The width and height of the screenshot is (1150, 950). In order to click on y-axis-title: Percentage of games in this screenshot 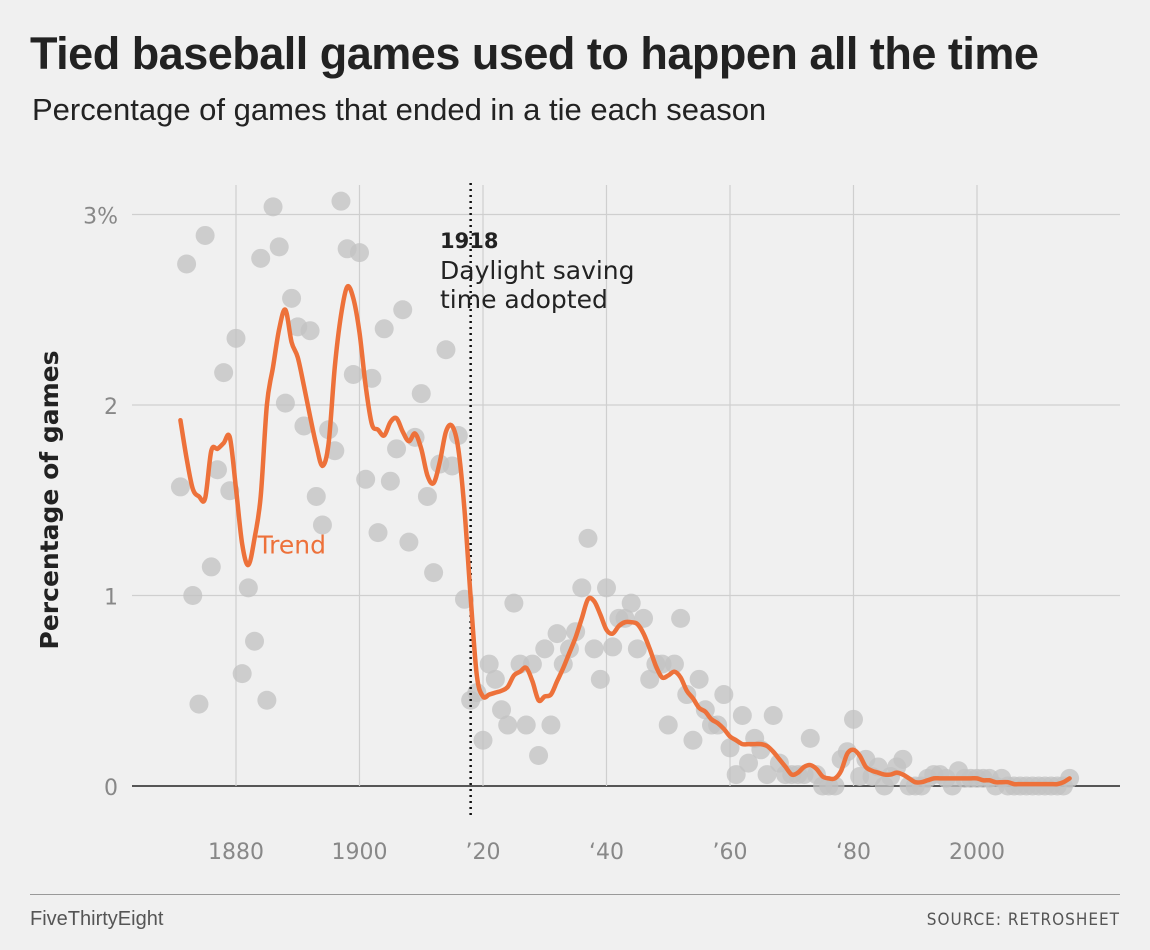, I will do `click(49, 500)`.